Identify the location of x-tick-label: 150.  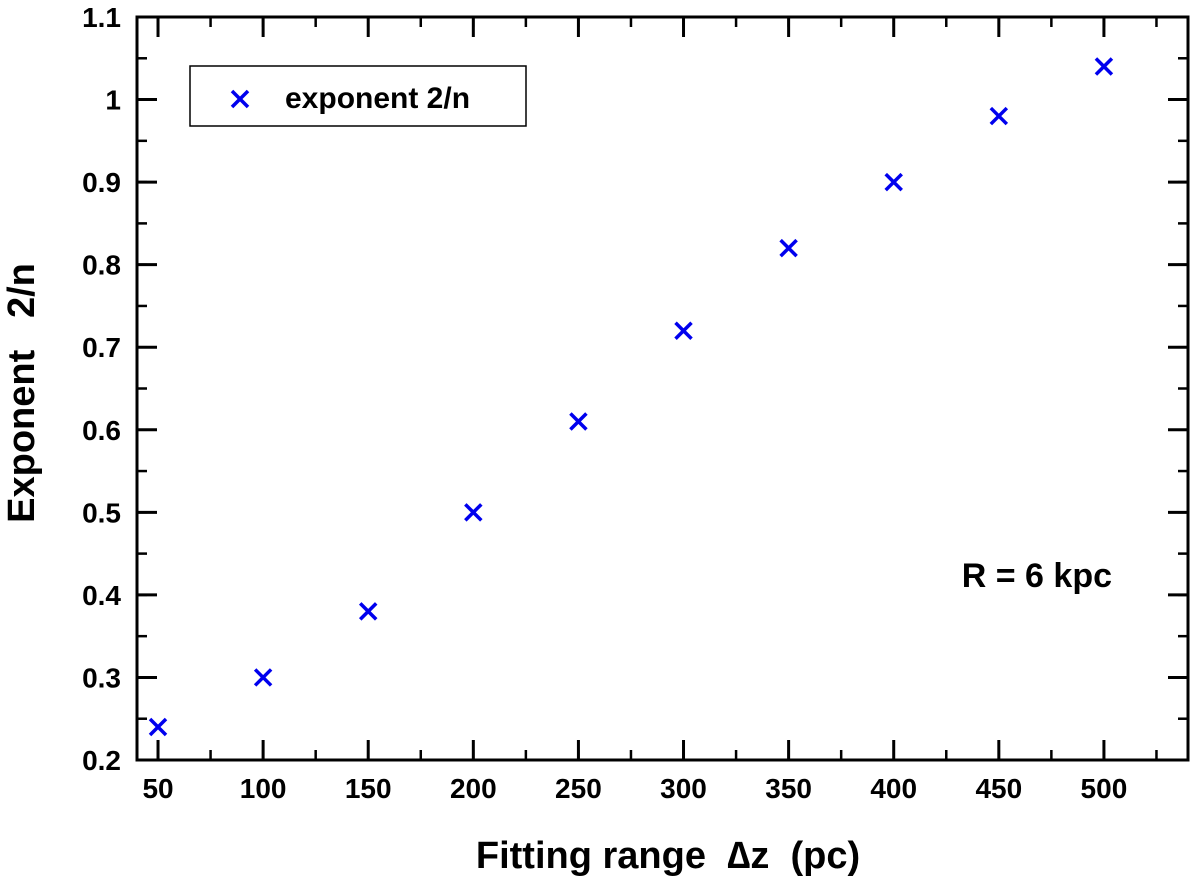
(368, 788).